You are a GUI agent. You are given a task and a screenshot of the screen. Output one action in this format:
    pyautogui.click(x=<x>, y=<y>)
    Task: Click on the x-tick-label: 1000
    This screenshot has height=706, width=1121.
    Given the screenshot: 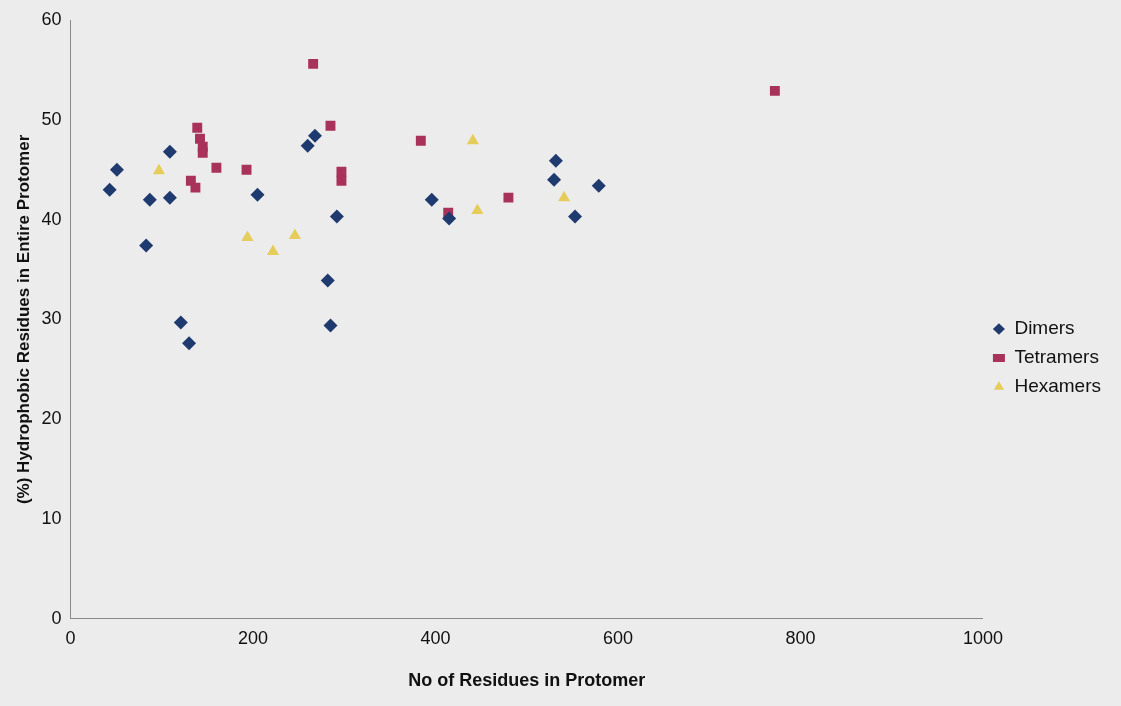 What is the action you would take?
    pyautogui.click(x=982, y=637)
    